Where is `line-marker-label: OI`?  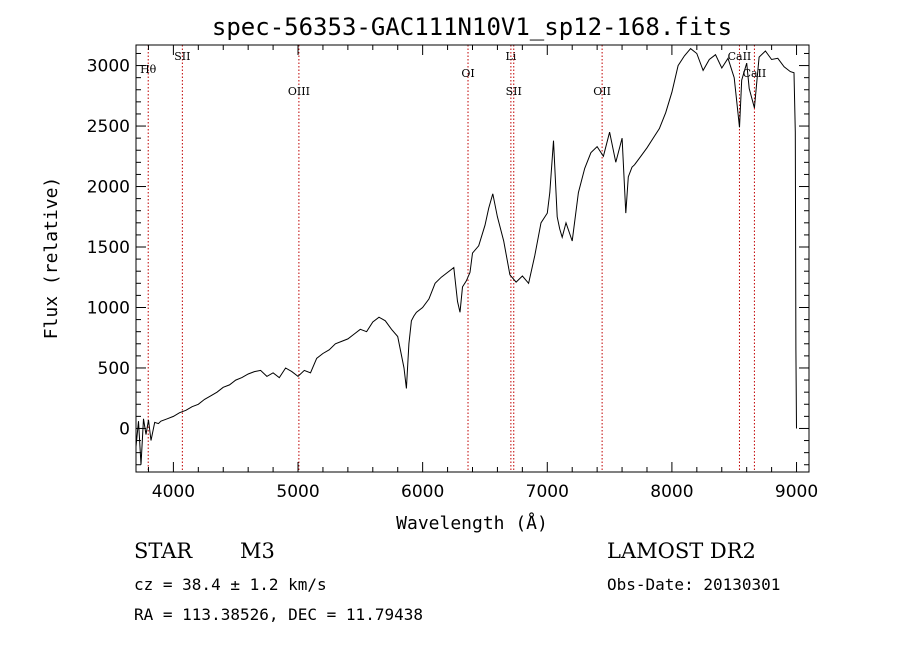
line-marker-label: OI is located at coordinates (467, 73).